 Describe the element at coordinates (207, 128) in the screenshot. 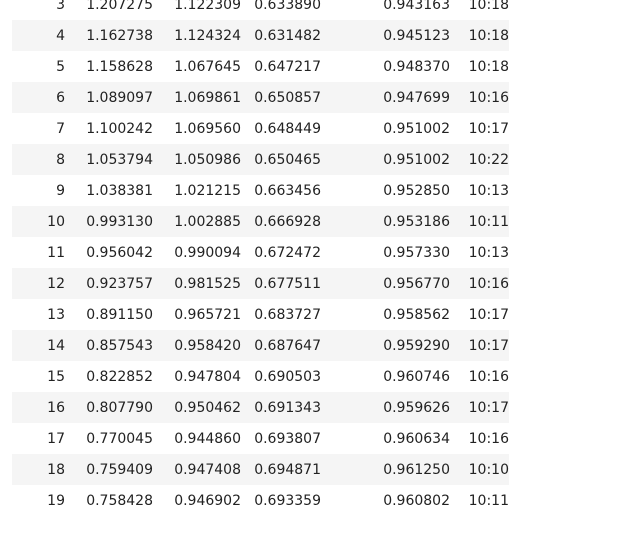

I see `col2-cell: 1.069560` at that location.